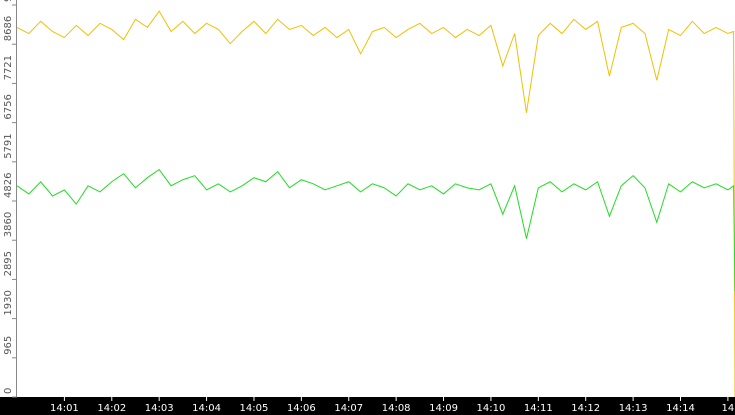 The height and width of the screenshot is (415, 735). Describe the element at coordinates (8, 28) in the screenshot. I see `y-tick-label: 8686` at that location.